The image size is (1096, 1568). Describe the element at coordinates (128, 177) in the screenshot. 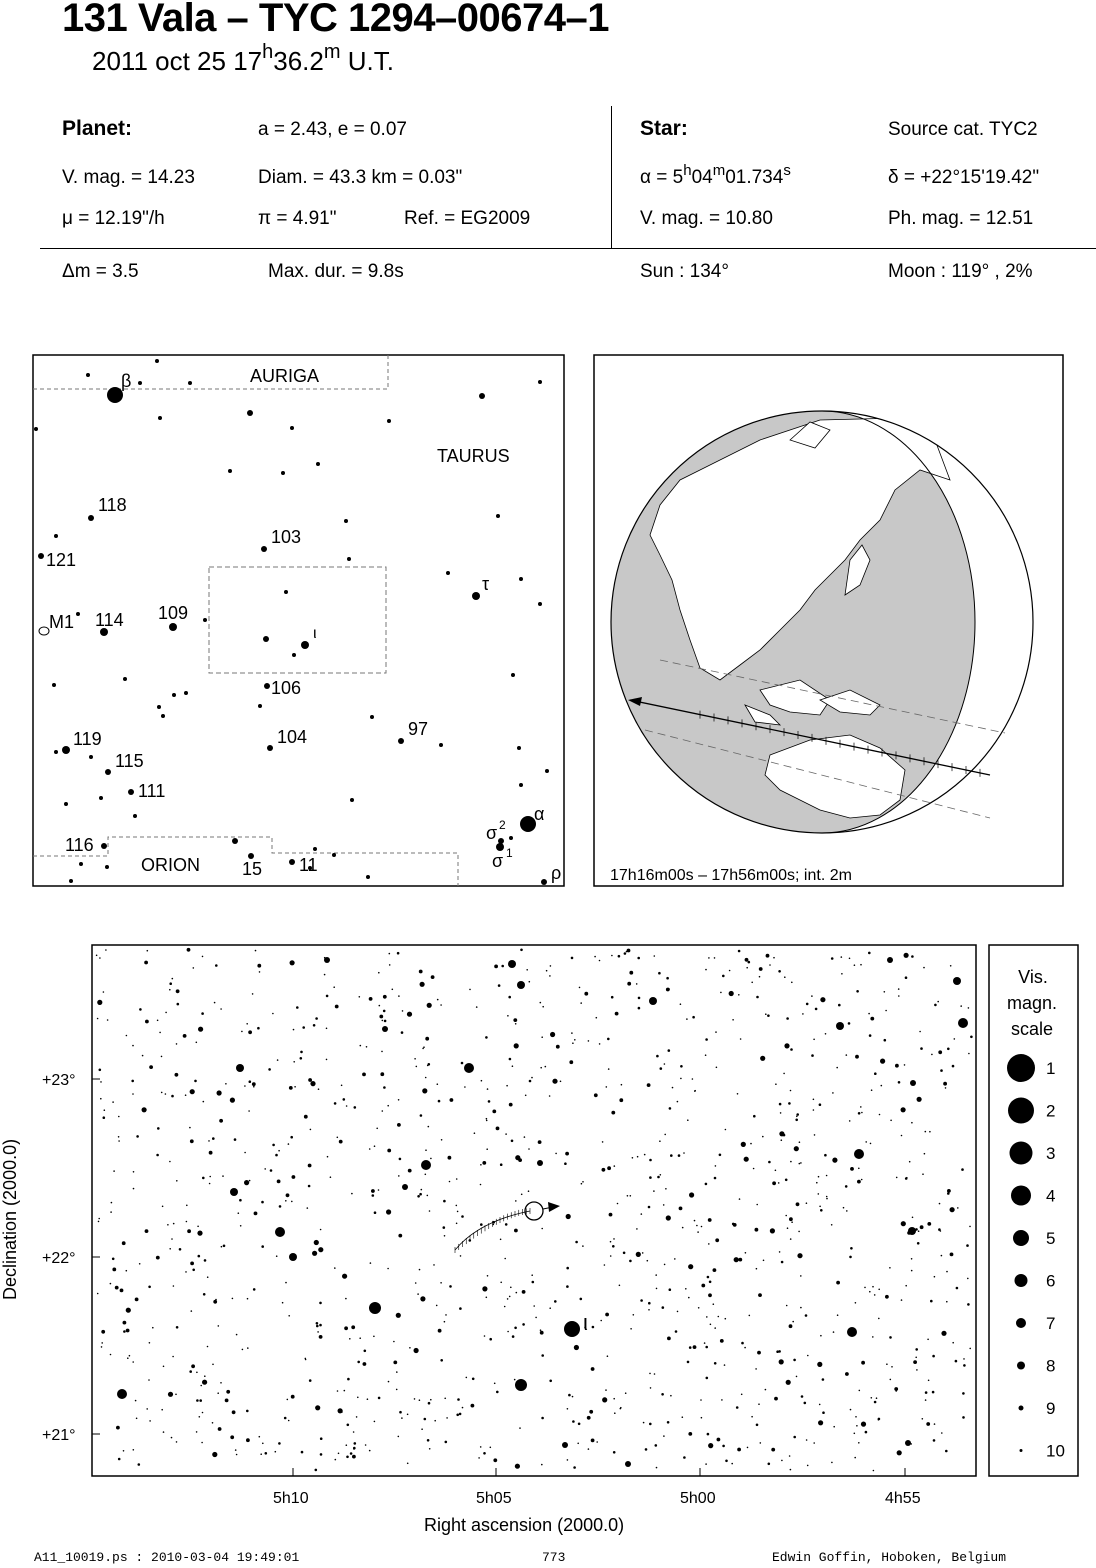

I see `planet-vmag: V. mag. = 14.23` at that location.